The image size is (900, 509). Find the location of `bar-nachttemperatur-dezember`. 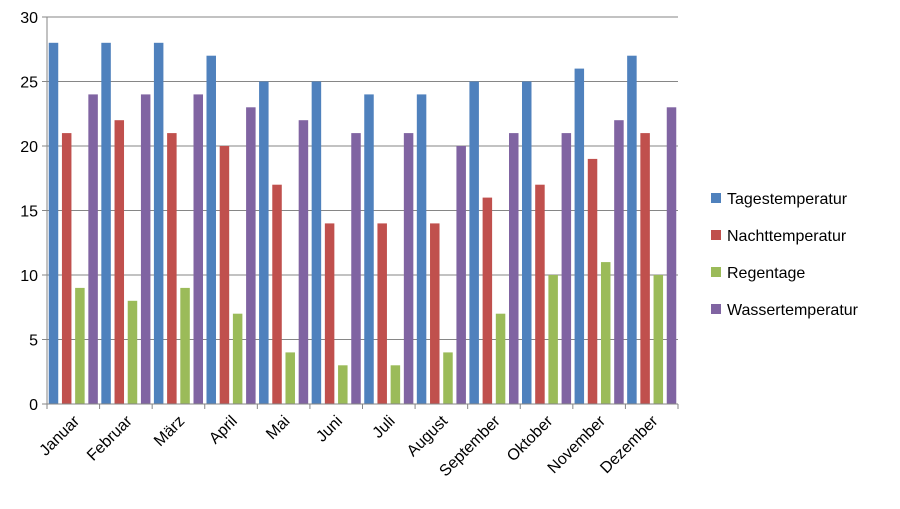

bar-nachttemperatur-dezember is located at coordinates (645, 268).